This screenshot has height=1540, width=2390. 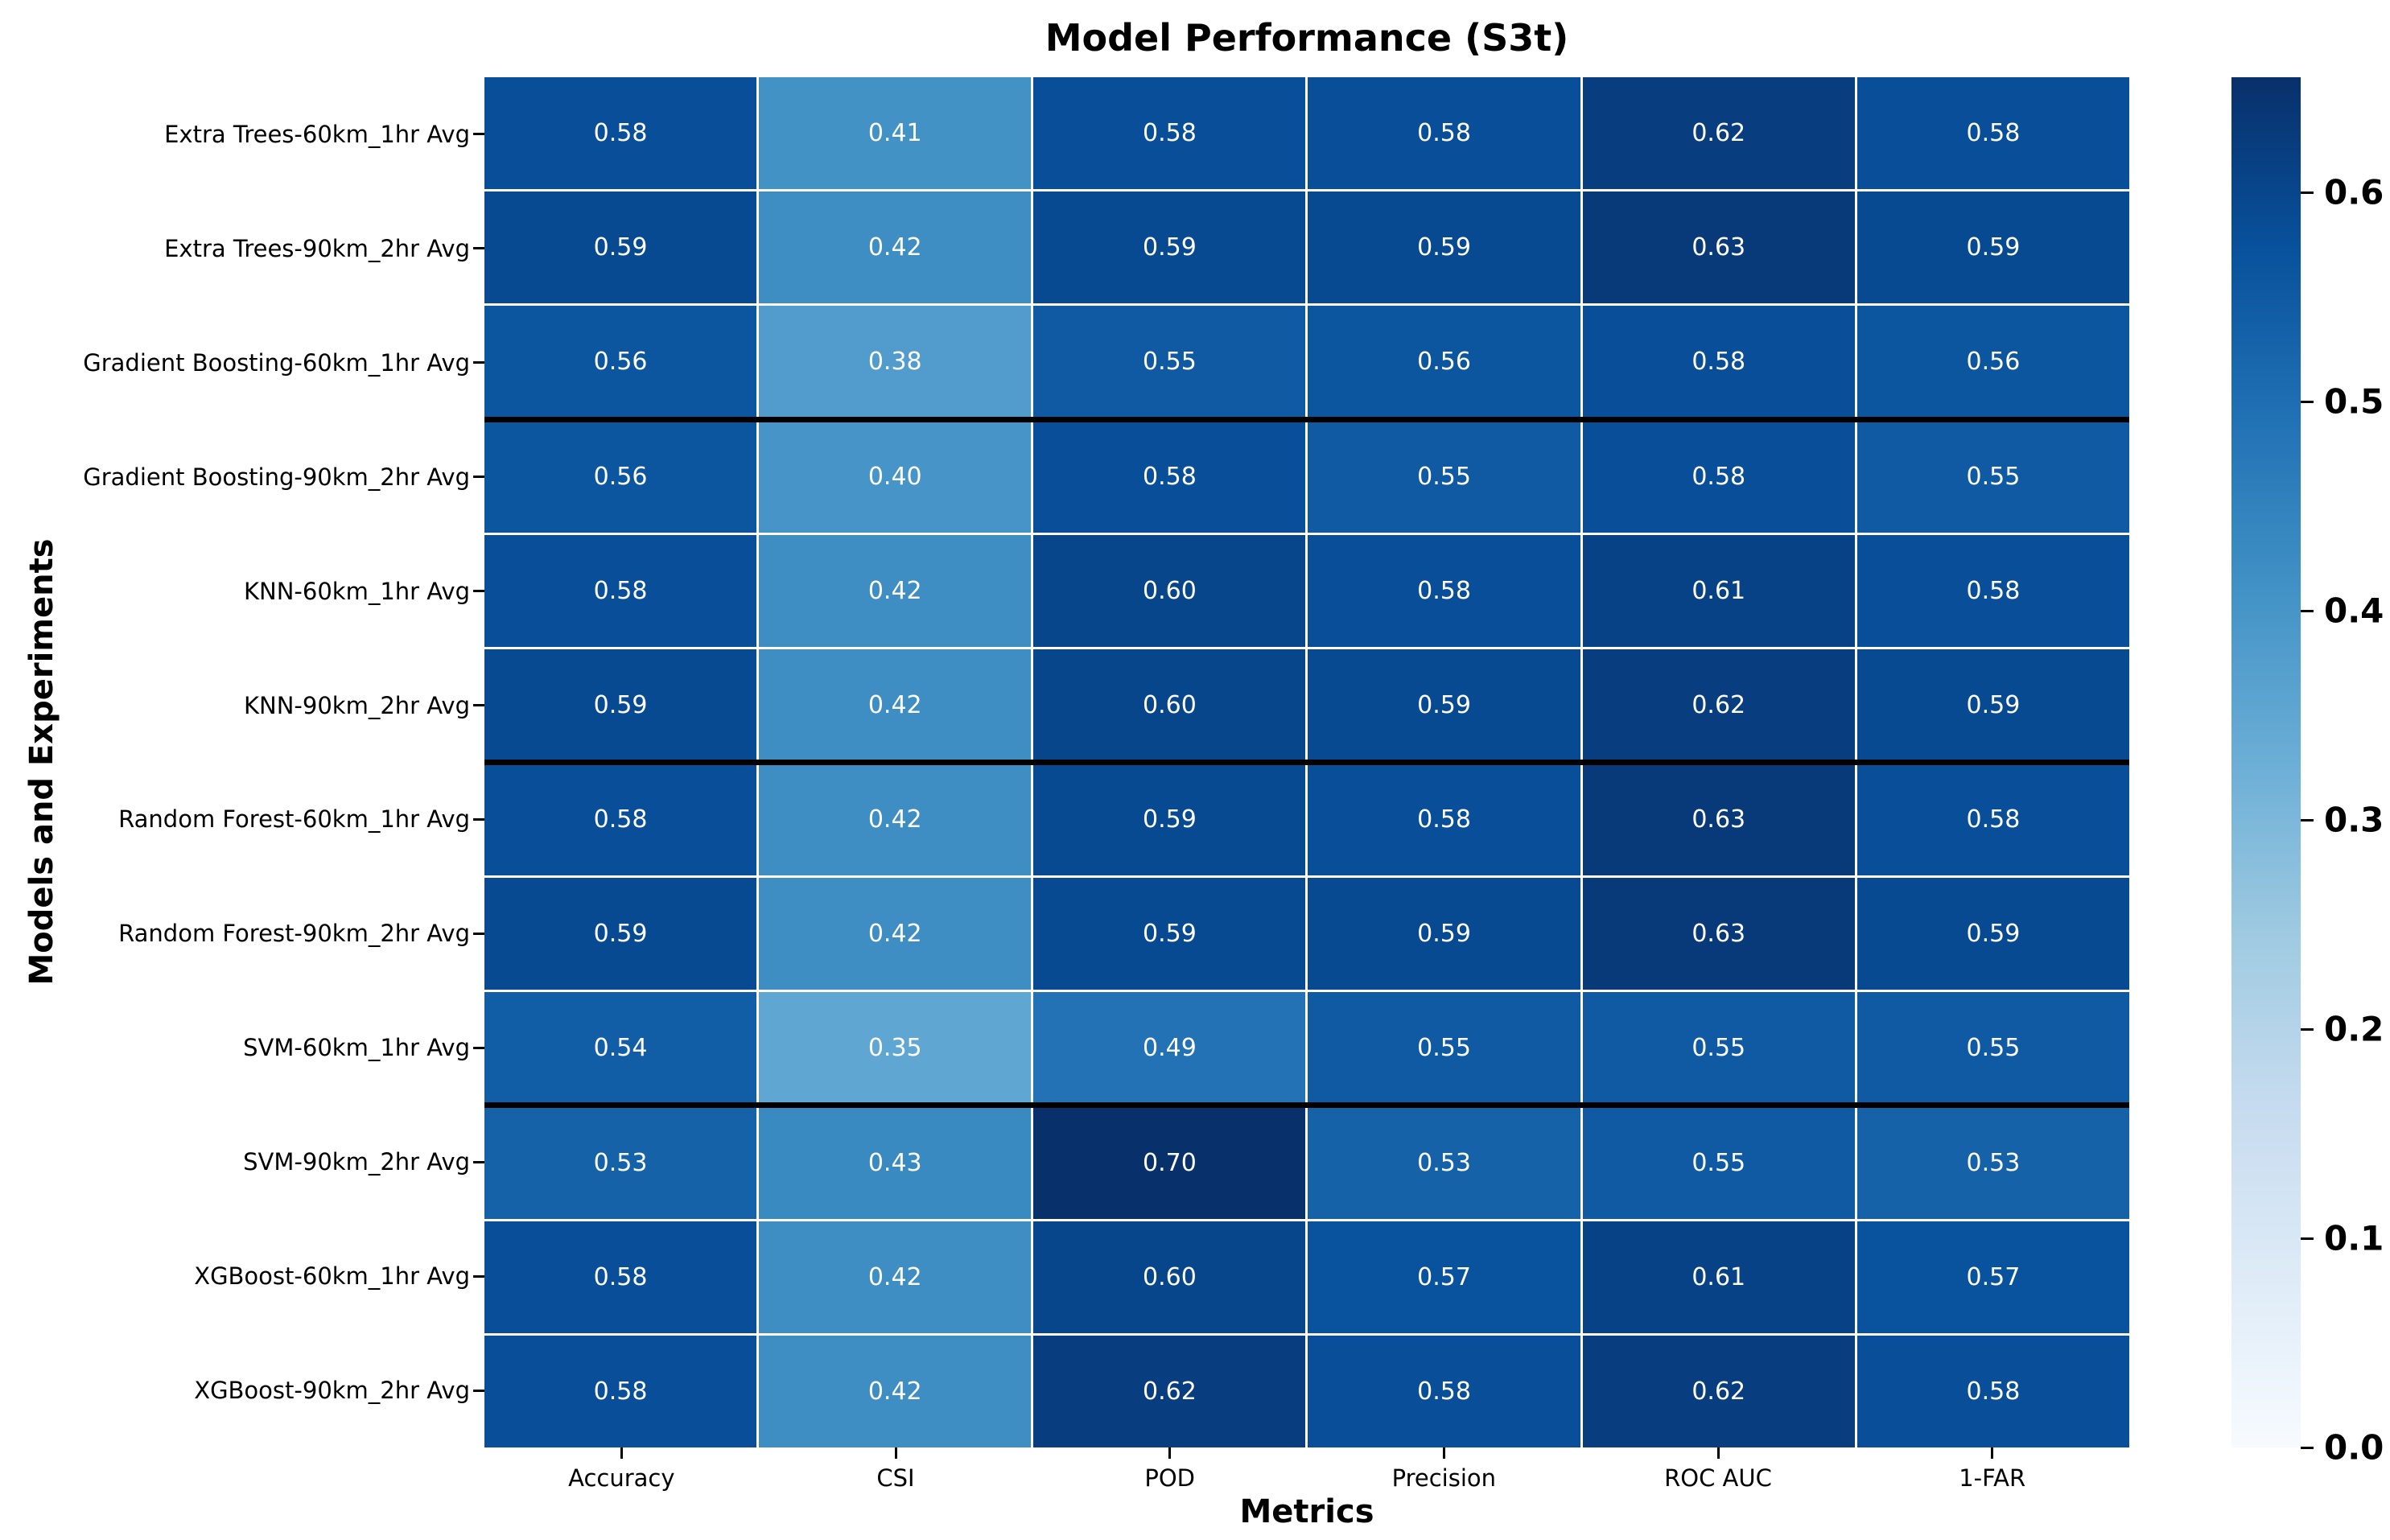 I want to click on row-tick-label: Gradient Boosting-90km_2hr Avg, so click(x=276, y=477).